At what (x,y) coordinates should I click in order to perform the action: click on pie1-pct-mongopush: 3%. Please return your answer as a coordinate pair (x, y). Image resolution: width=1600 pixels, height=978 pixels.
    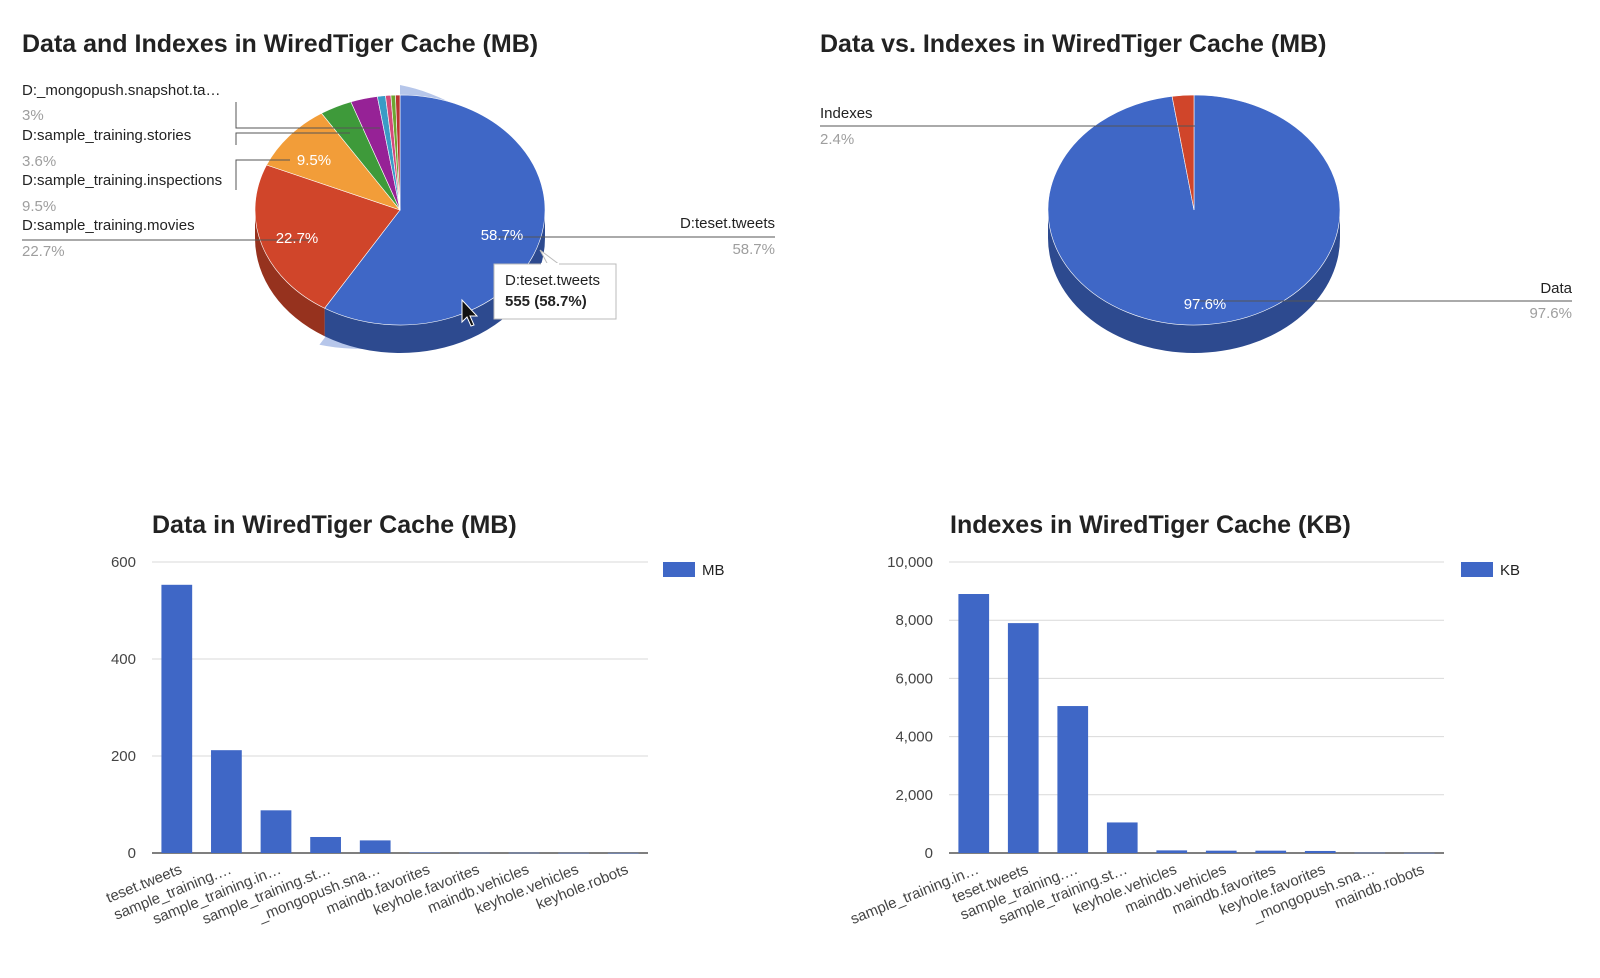
    Looking at the image, I should click on (33, 115).